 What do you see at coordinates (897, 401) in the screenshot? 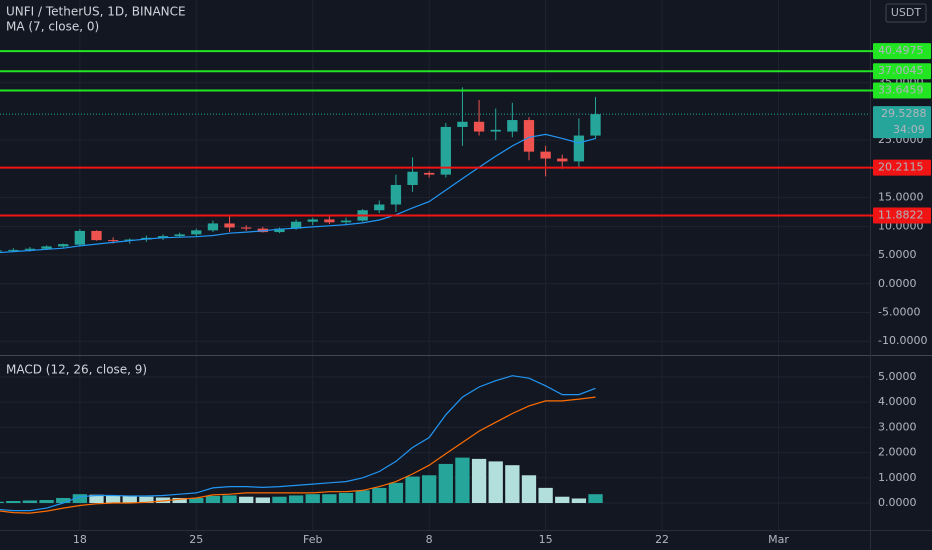
I see `y-tick-label: 4.0000` at bounding box center [897, 401].